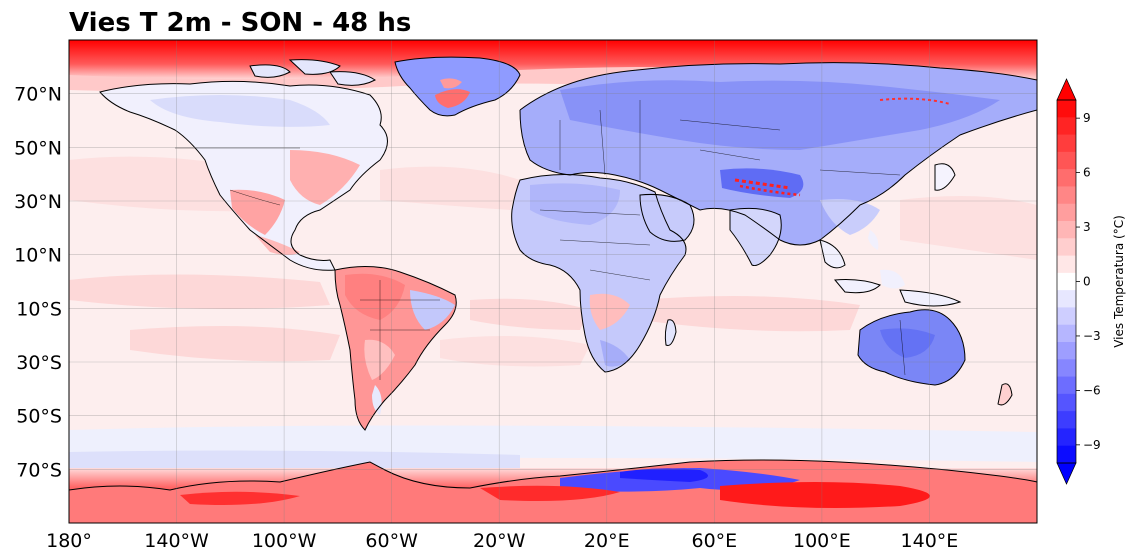  What do you see at coordinates (822, 541) in the screenshot?
I see `lon-tick-label: 100°E` at bounding box center [822, 541].